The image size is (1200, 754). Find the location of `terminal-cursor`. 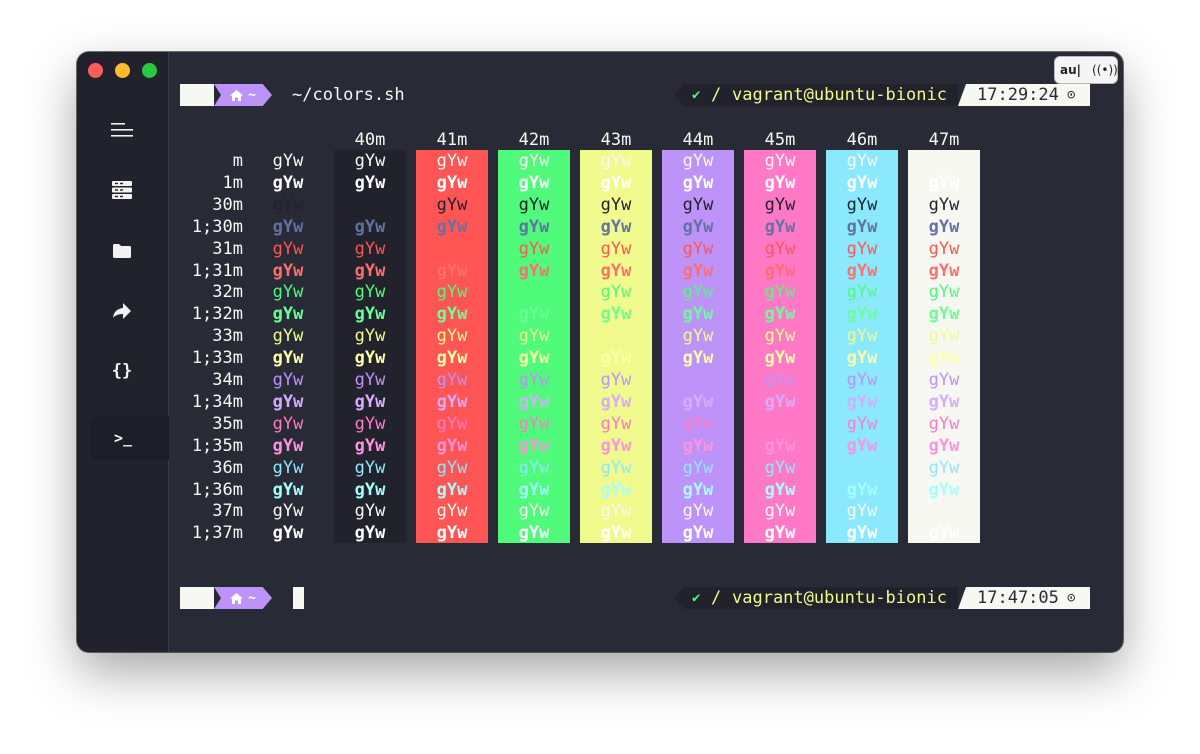

terminal-cursor is located at coordinates (298, 598).